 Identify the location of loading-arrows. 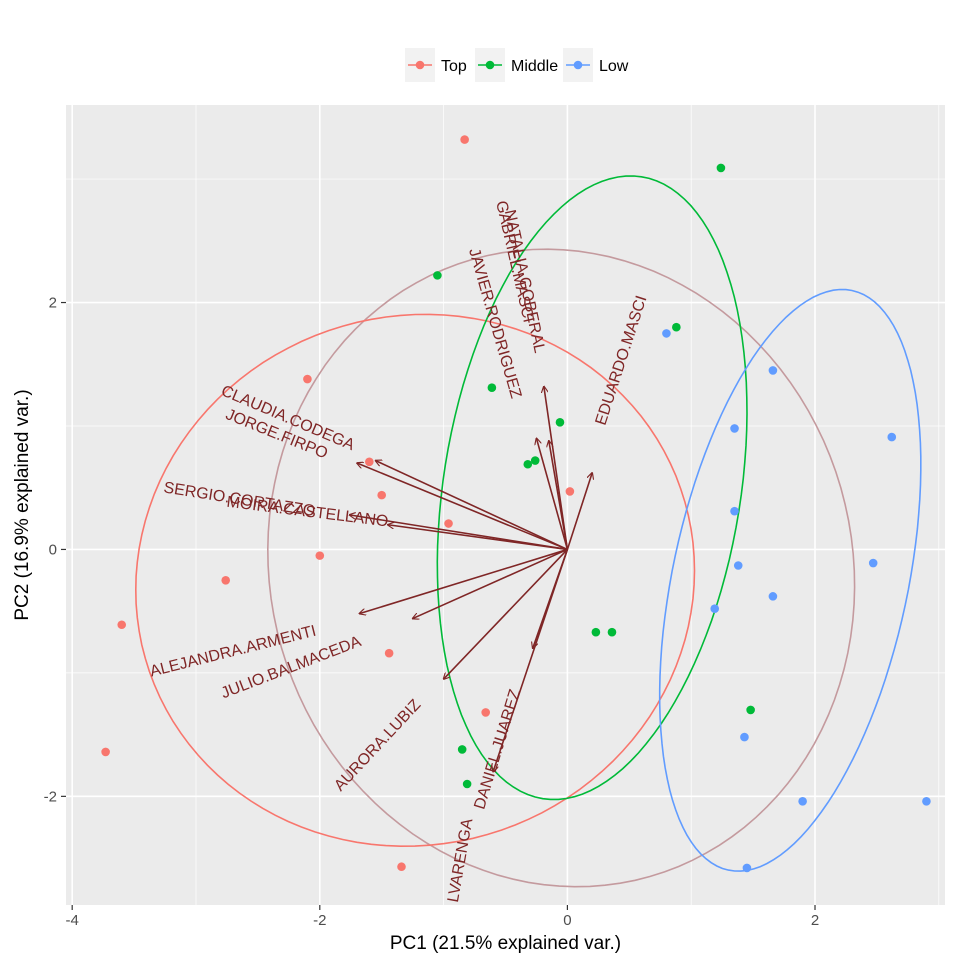
(471, 578).